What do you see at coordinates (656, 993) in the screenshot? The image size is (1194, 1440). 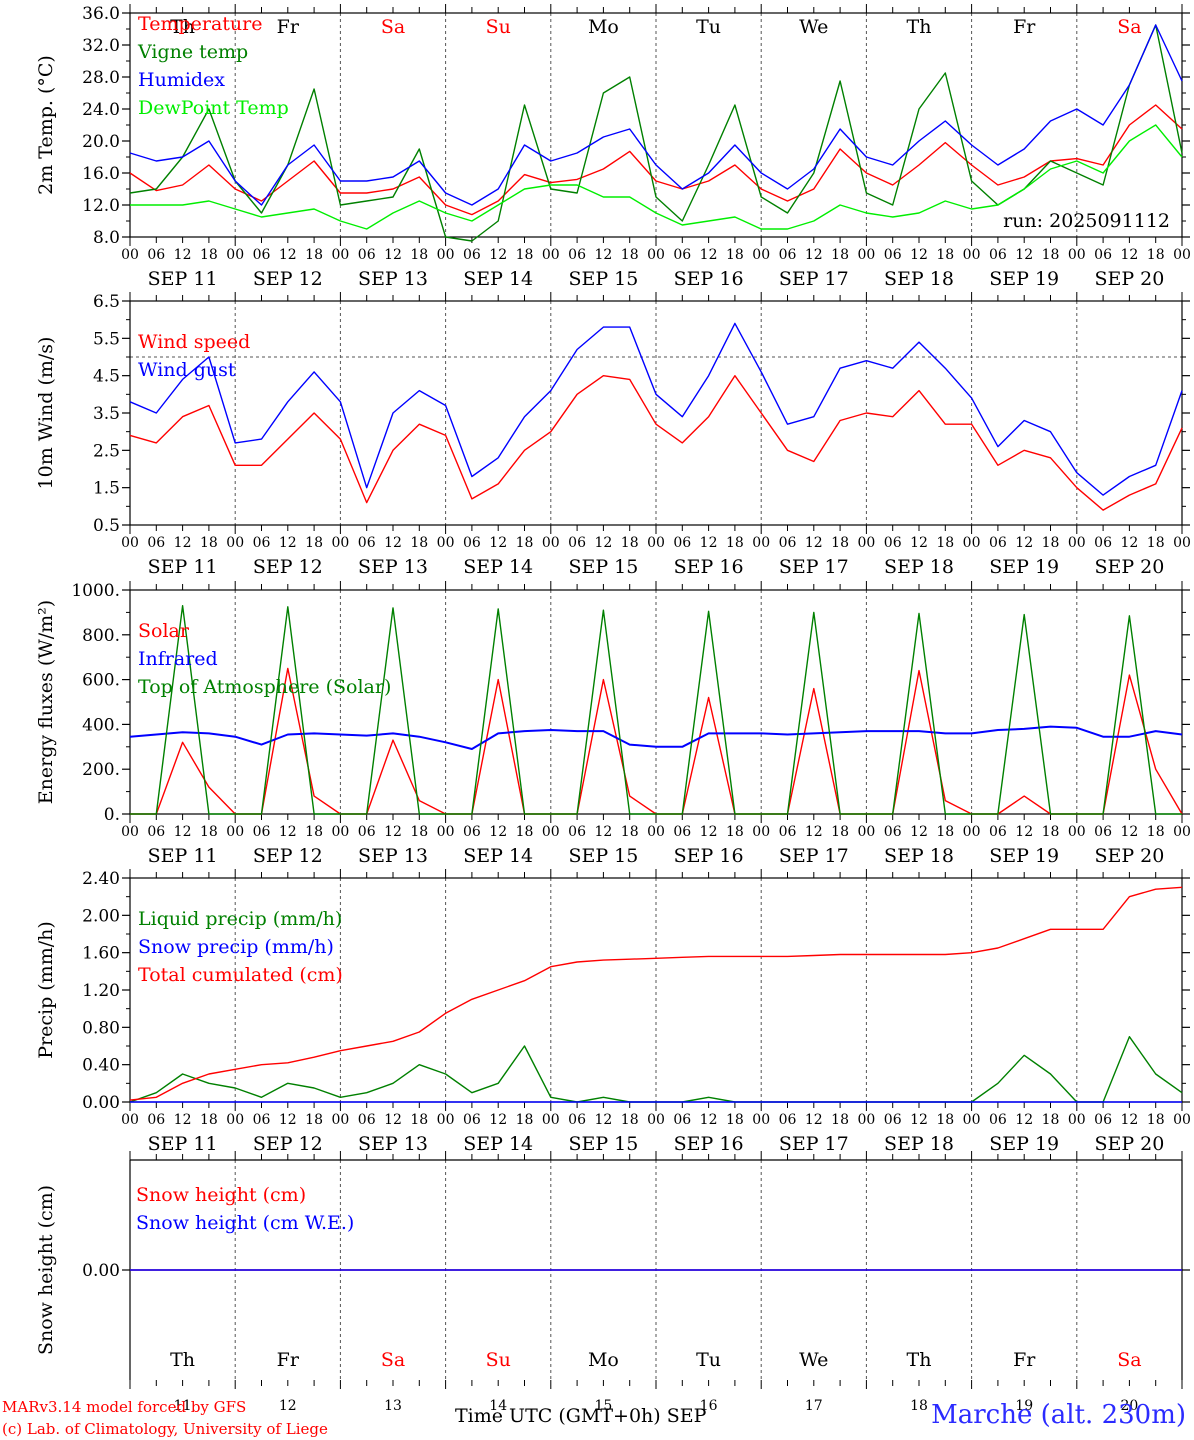 I see `series-line-total-cumulated-cm` at bounding box center [656, 993].